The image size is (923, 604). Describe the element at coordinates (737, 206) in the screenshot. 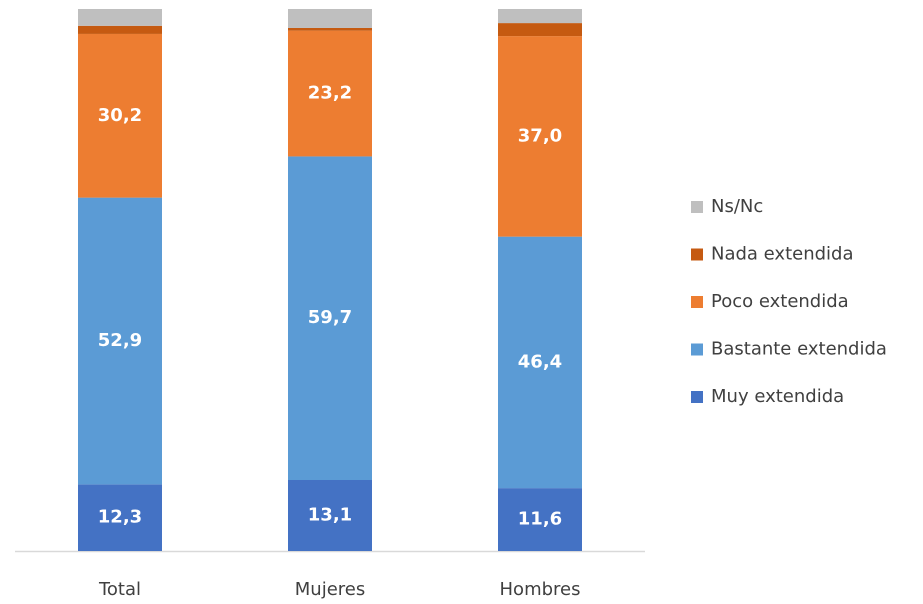

I see `legend-label: Ns/Nc` at that location.